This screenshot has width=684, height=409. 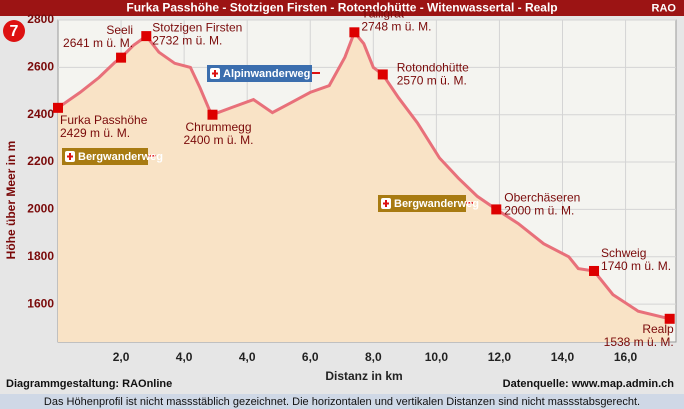 I want to click on route-number: 7, so click(x=14, y=31).